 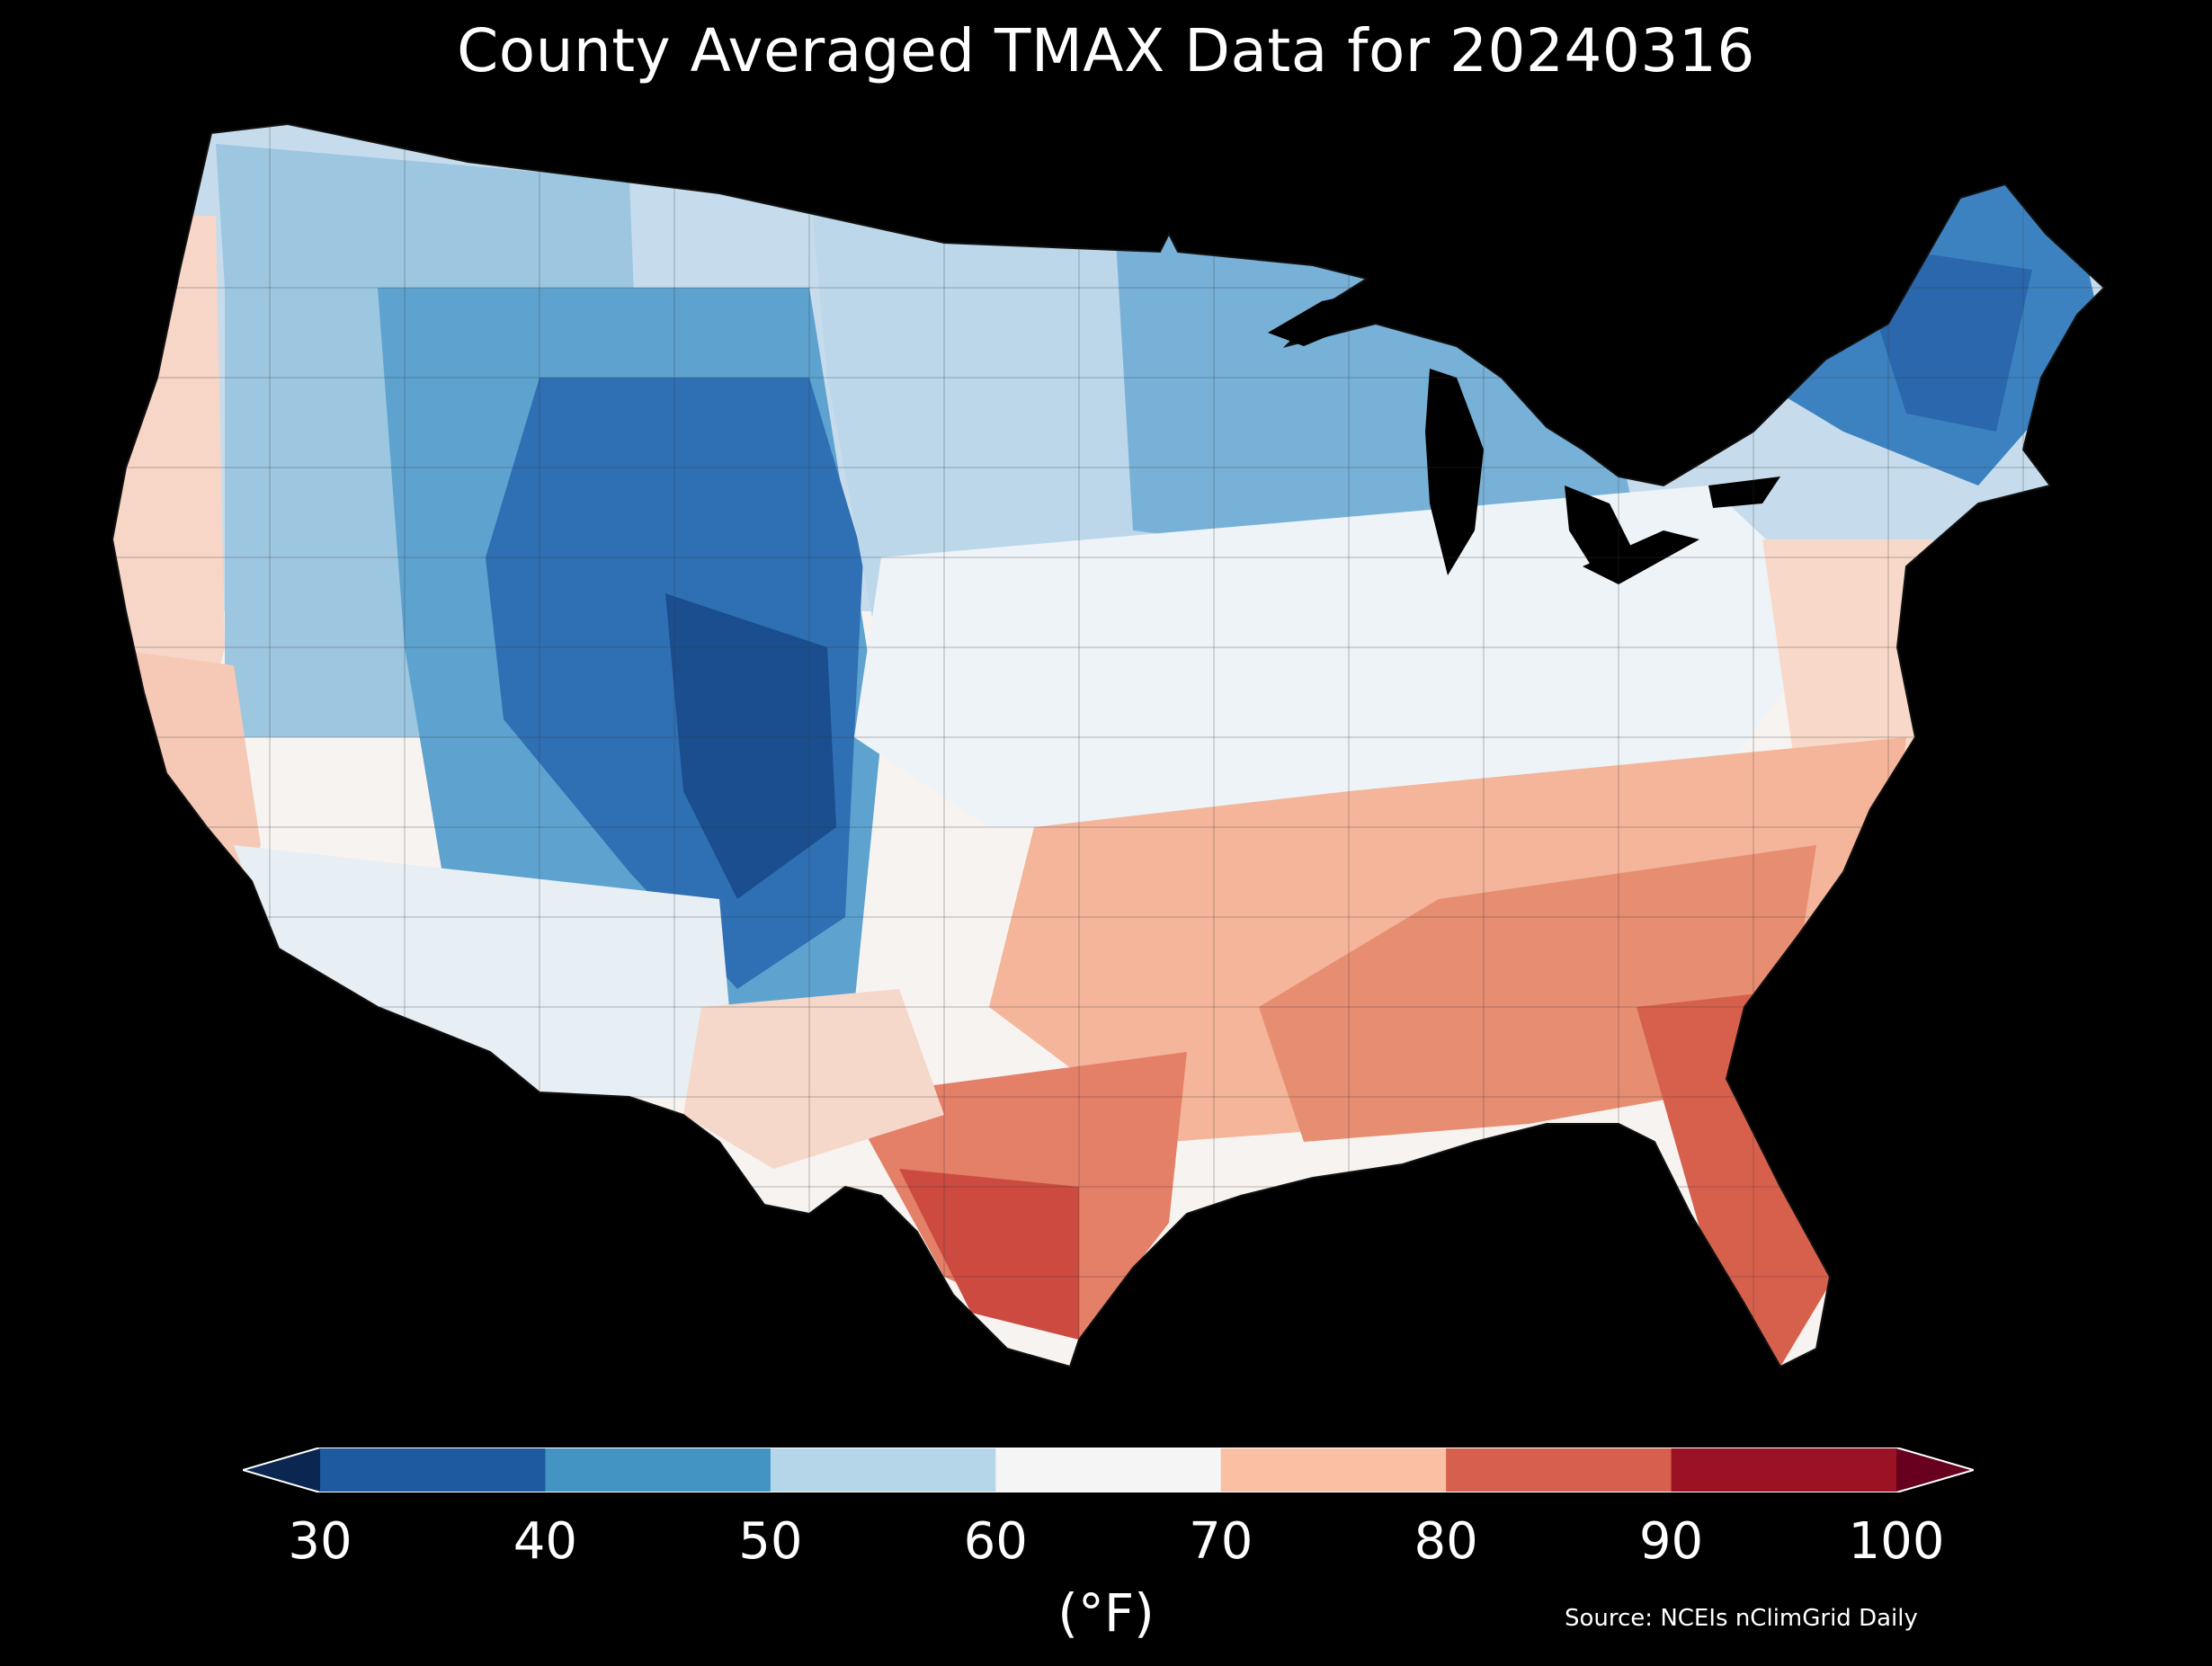 I want to click on colorbar-tick-label: 70, so click(x=1221, y=1542).